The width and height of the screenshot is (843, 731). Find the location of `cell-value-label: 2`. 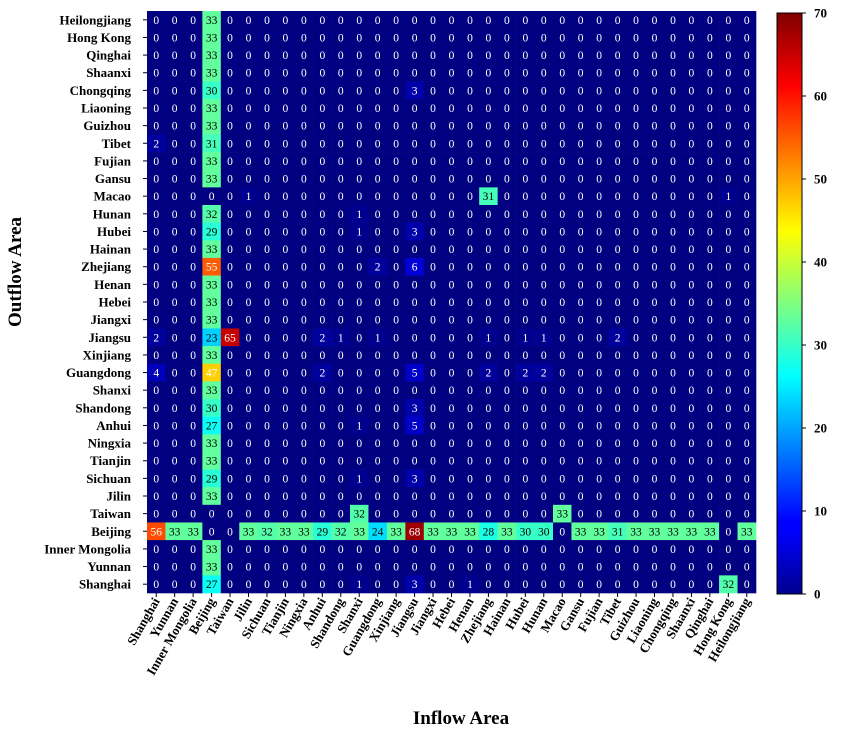

cell-value-label: 2 is located at coordinates (544, 374).